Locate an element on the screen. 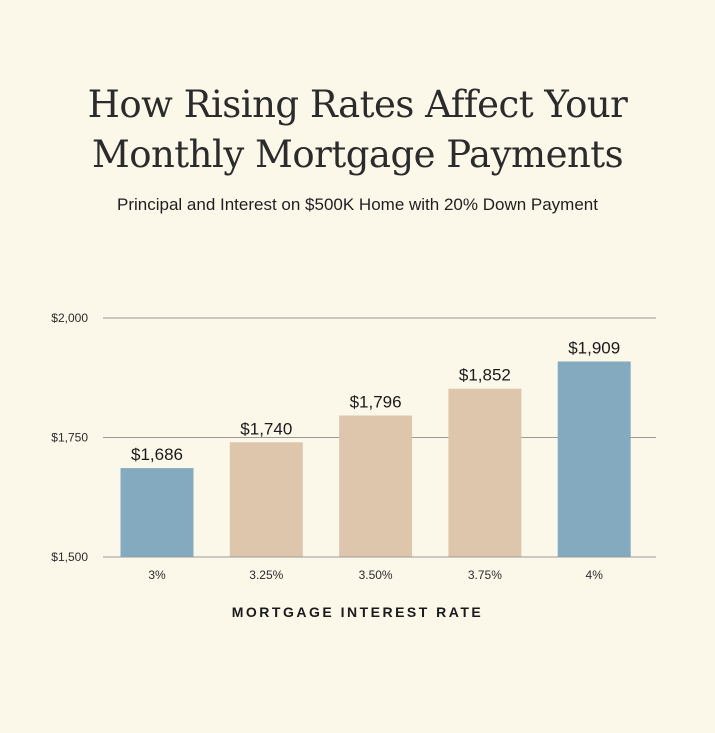  x-tick-label: 4% is located at coordinates (595, 575).